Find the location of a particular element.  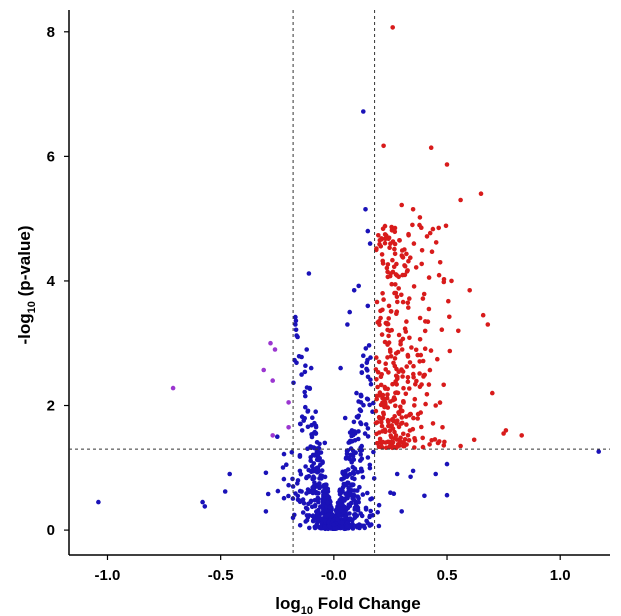

purple-point is located at coordinates (264, 370).